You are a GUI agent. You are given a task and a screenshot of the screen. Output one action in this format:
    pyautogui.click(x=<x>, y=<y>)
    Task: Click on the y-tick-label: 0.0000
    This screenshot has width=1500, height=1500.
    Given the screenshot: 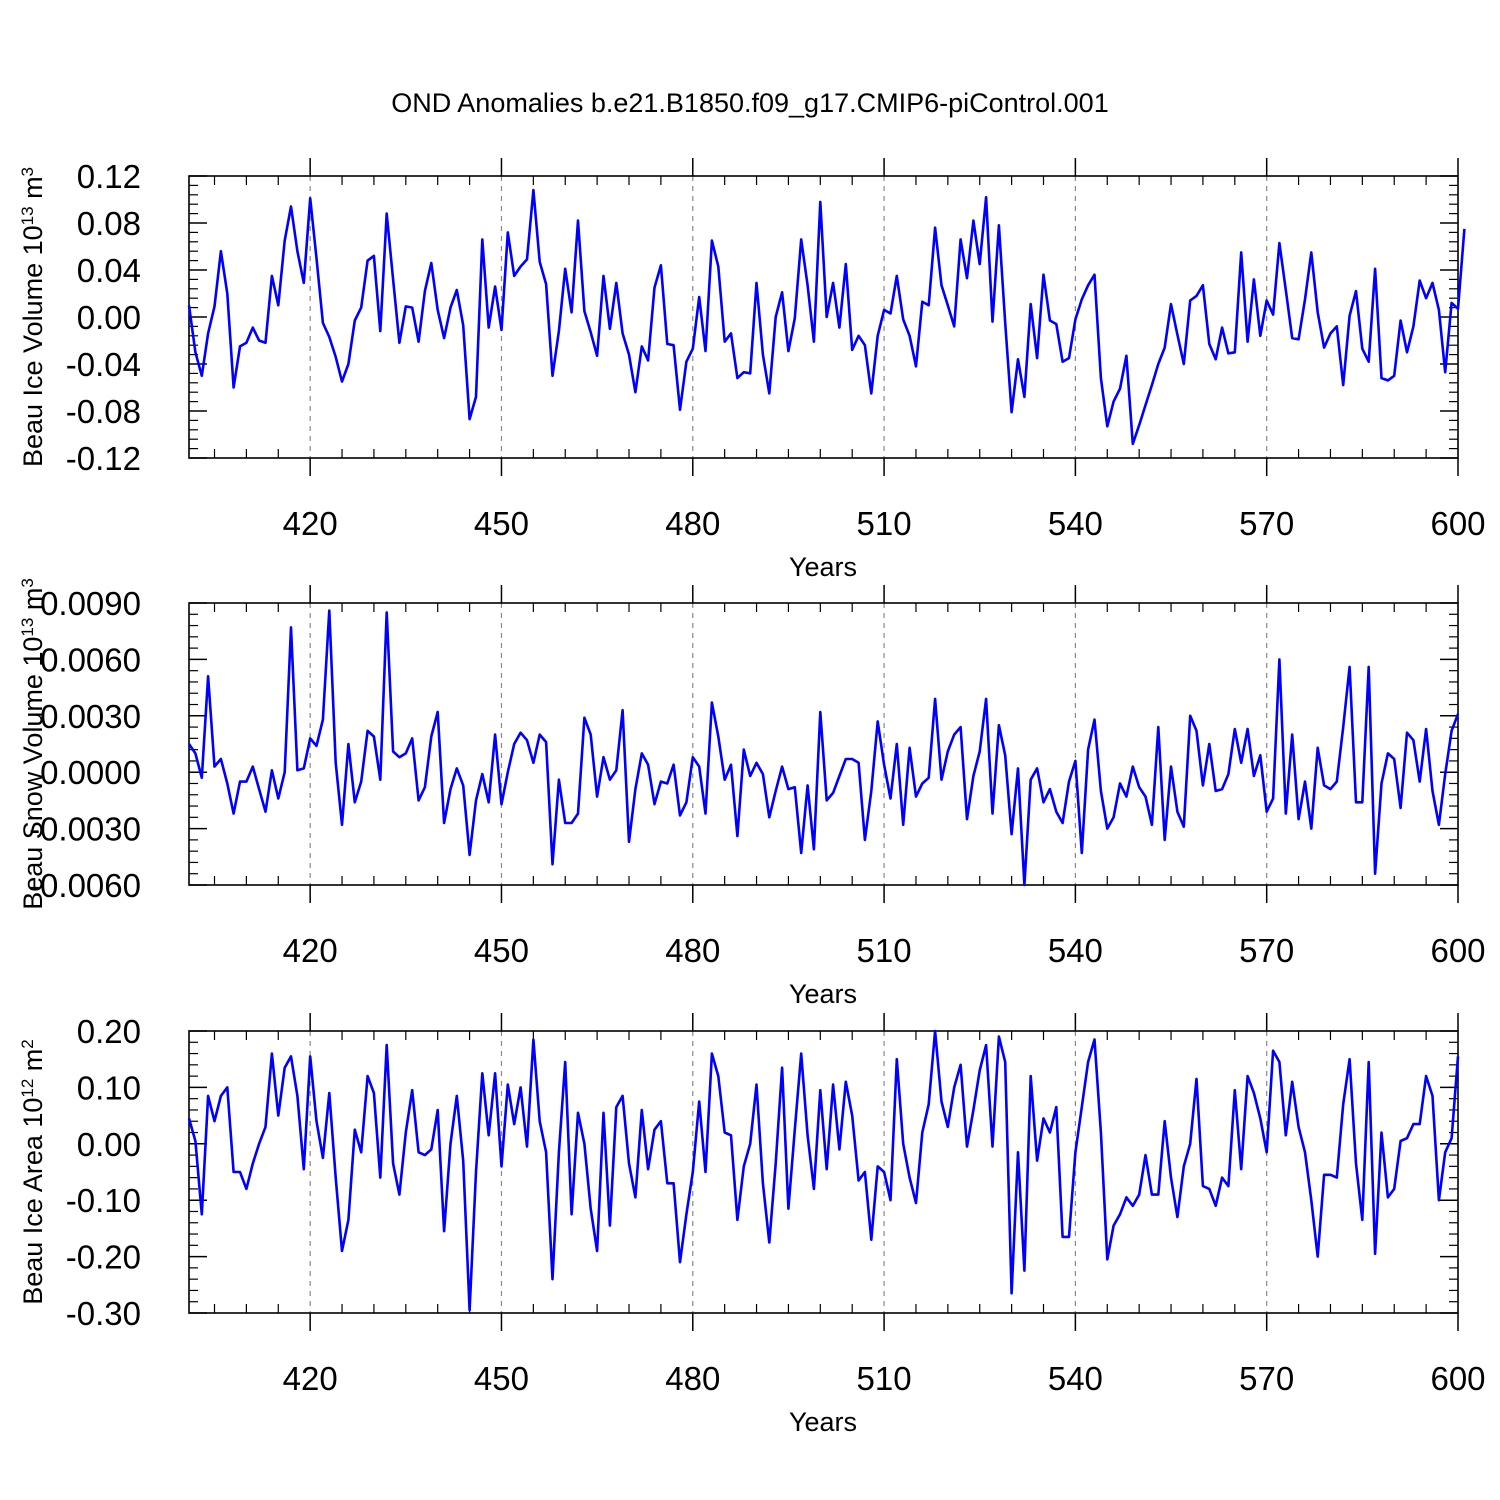 What is the action you would take?
    pyautogui.click(x=90, y=772)
    